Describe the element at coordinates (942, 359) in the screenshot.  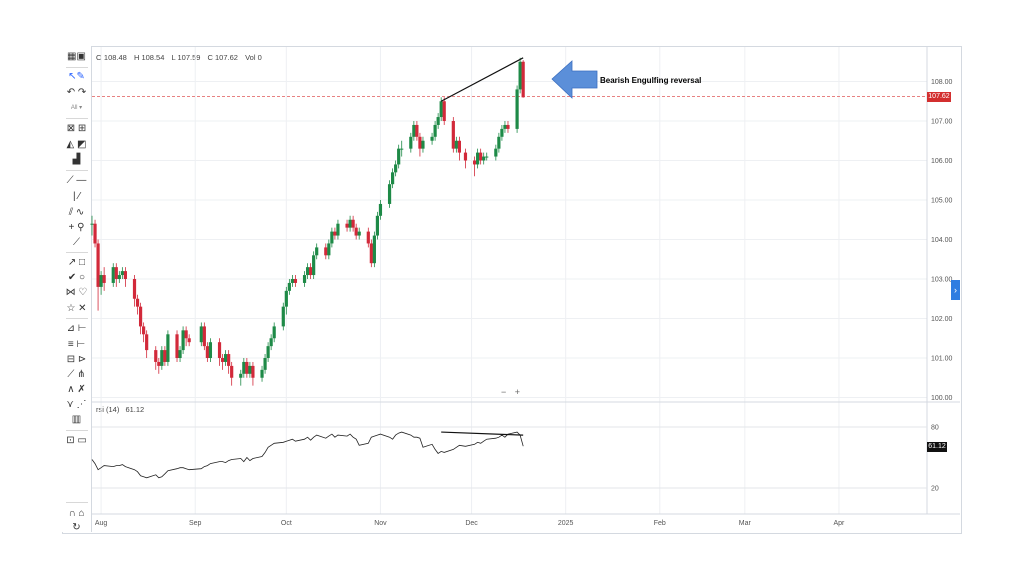
I see `y-tick-label: 101.00` at that location.